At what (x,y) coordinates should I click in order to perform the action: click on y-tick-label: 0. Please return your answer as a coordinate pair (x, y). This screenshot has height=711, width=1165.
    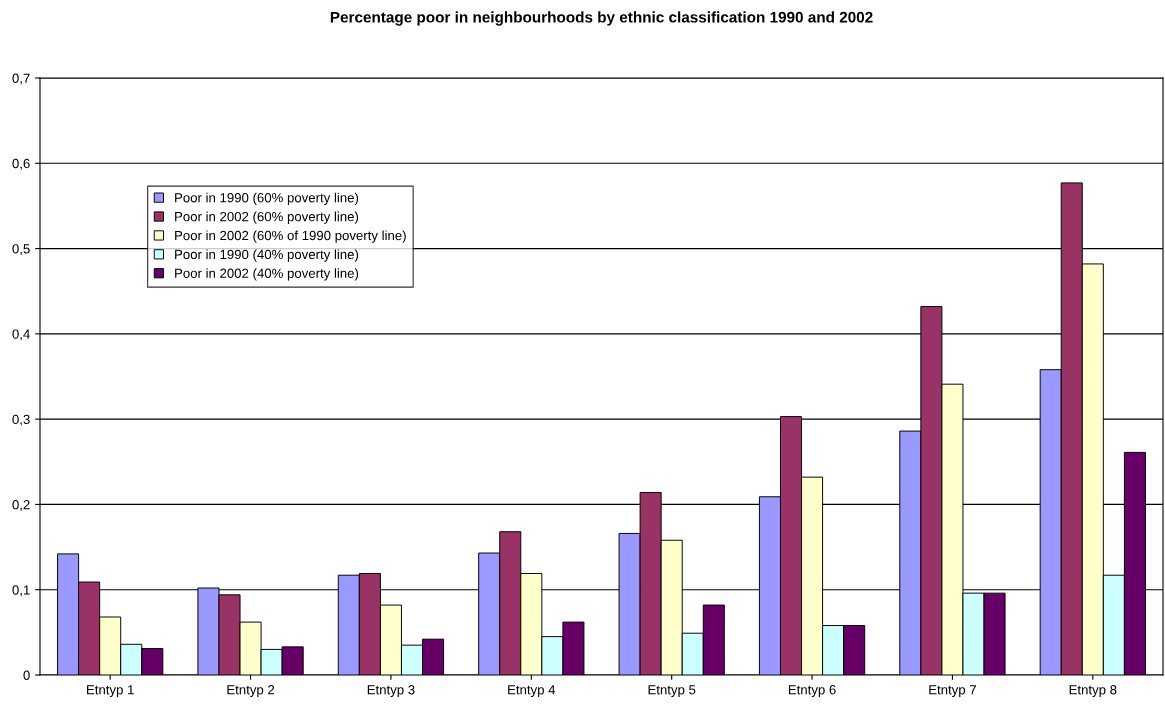
    Looking at the image, I should click on (26, 675).